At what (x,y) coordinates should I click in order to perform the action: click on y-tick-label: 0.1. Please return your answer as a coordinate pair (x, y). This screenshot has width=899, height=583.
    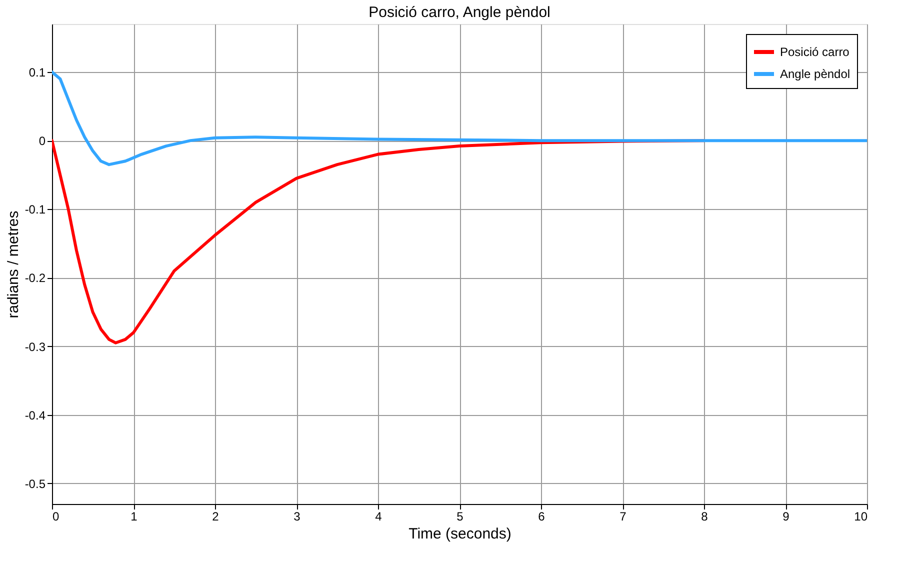
    Looking at the image, I should click on (37, 73).